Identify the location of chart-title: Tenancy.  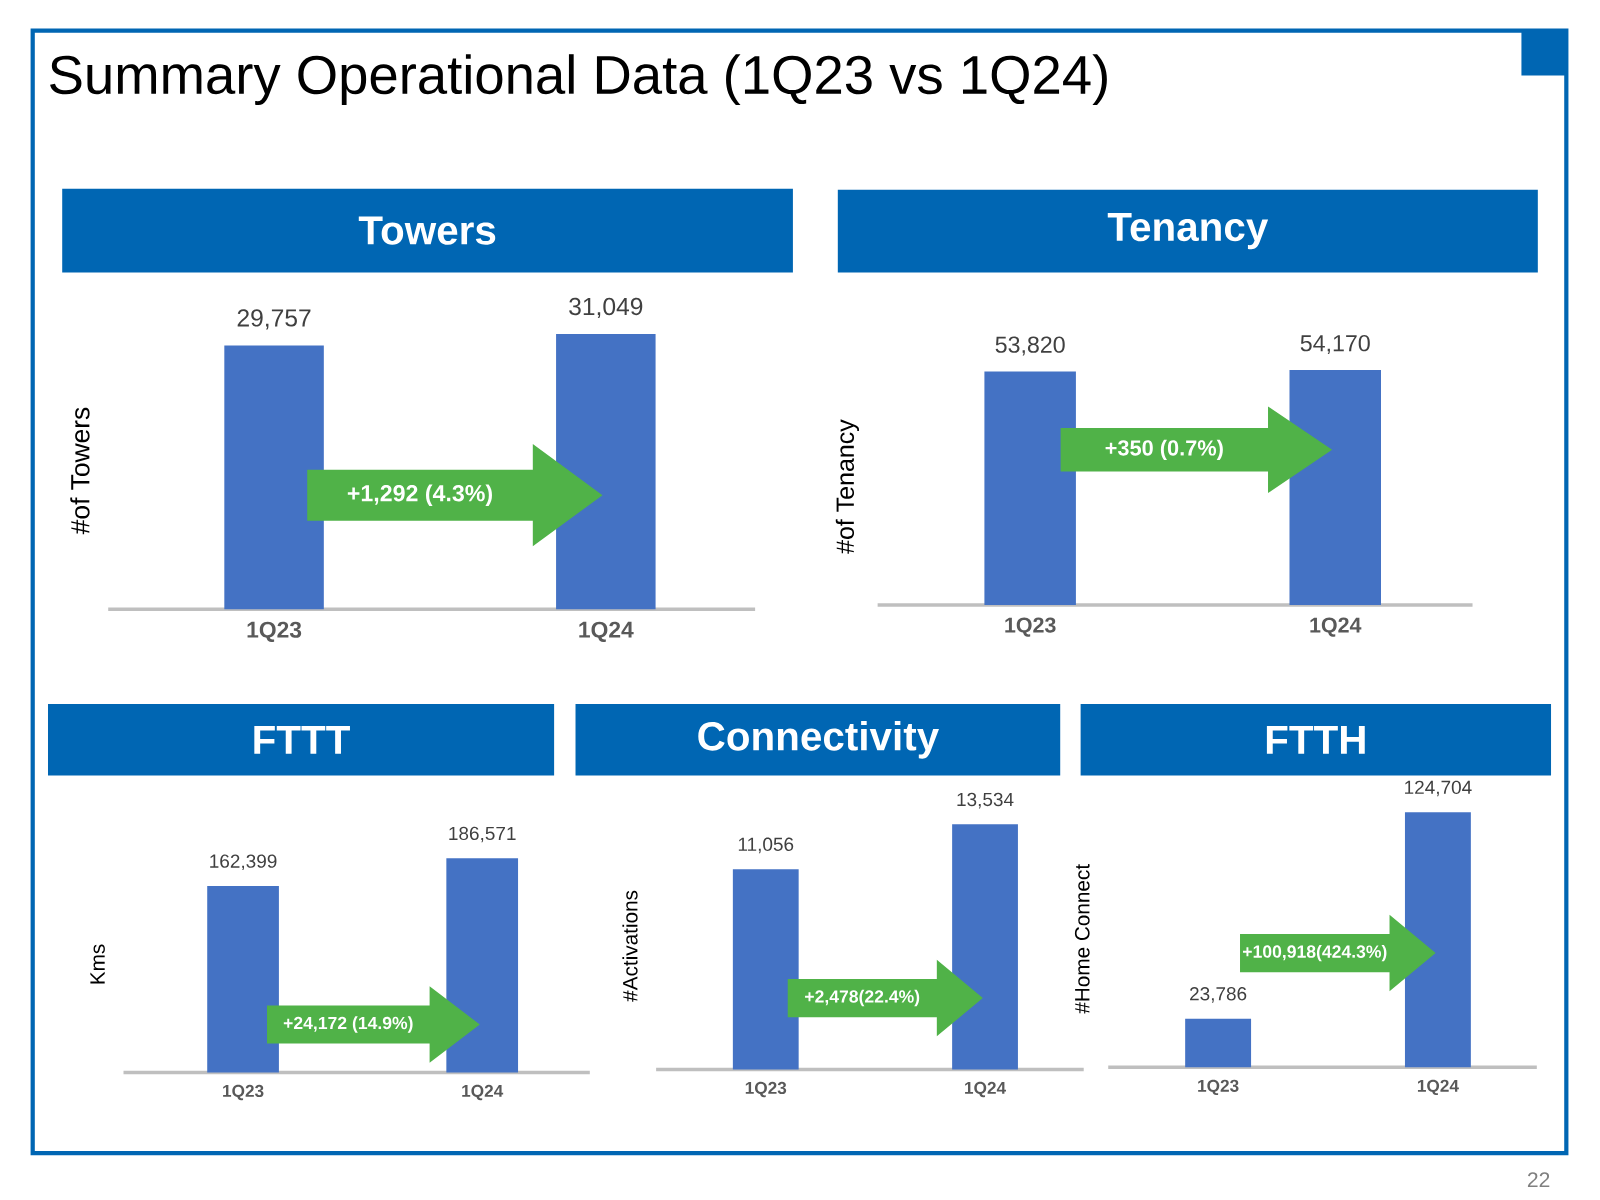
(1188, 231).